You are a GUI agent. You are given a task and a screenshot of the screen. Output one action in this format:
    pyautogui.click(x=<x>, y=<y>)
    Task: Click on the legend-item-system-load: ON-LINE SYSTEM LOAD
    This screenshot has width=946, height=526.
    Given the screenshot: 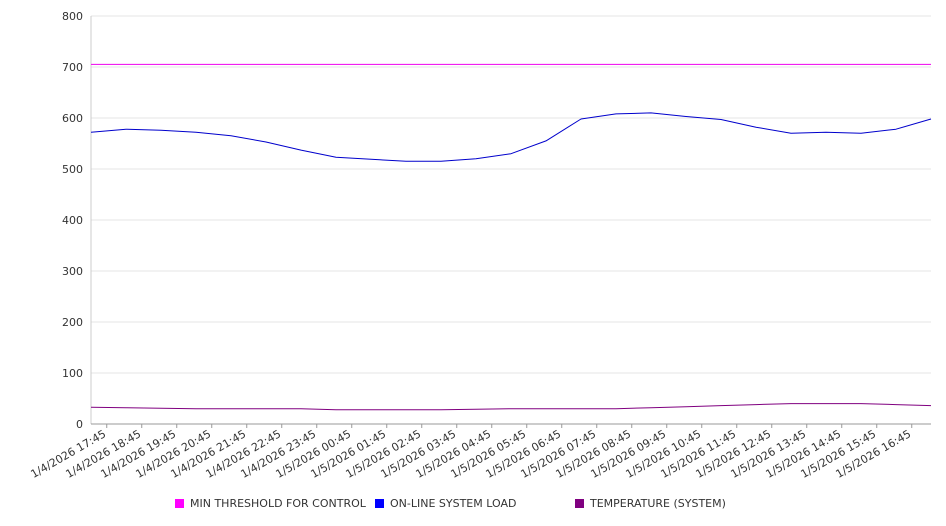 What is the action you would take?
    pyautogui.click(x=445, y=503)
    